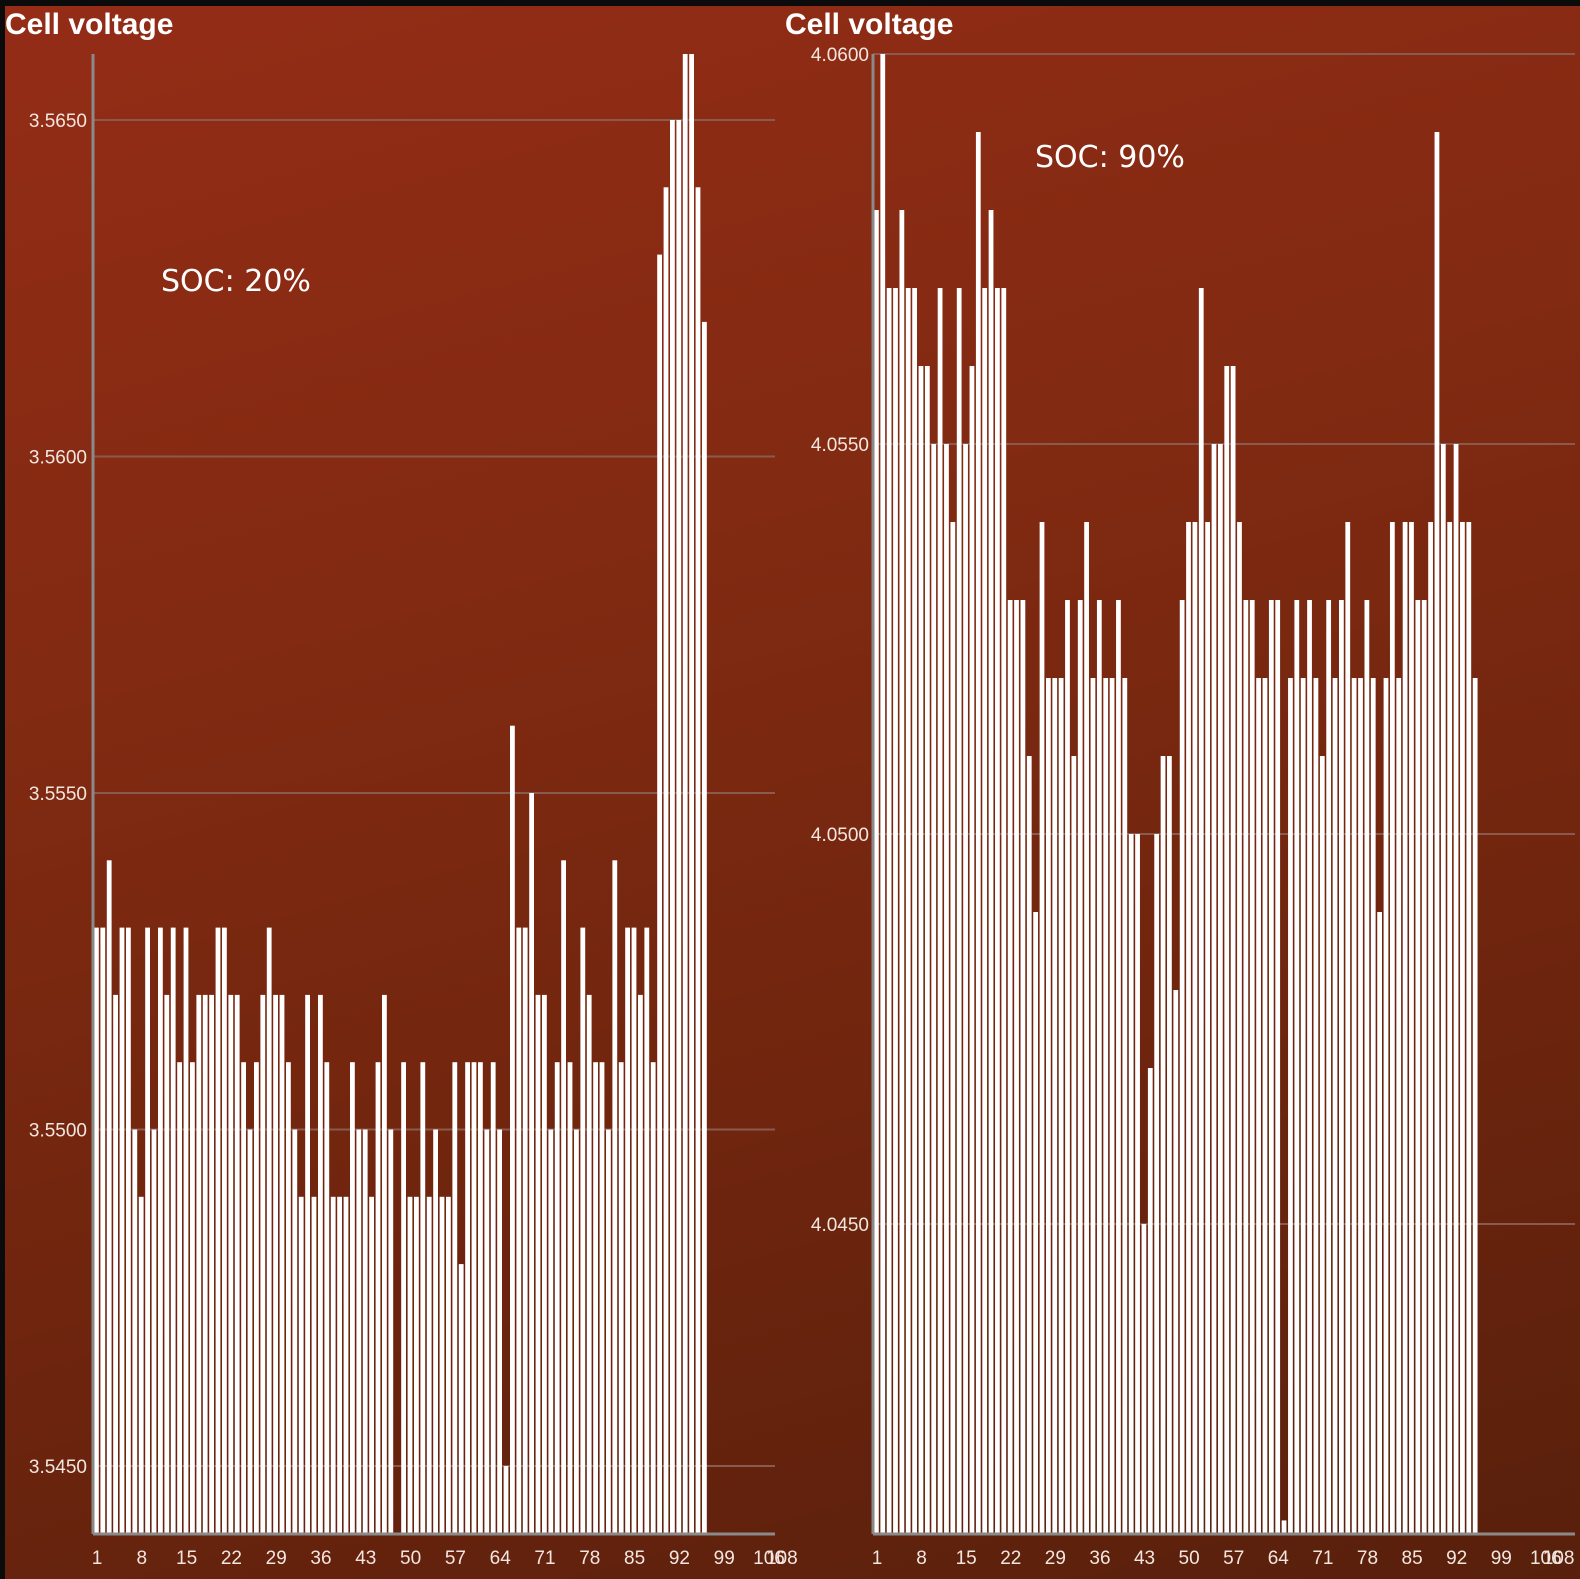 Image resolution: width=1580 pixels, height=1579 pixels. Describe the element at coordinates (840, 55) in the screenshot. I see `y-tick-label: 4.0600` at that location.